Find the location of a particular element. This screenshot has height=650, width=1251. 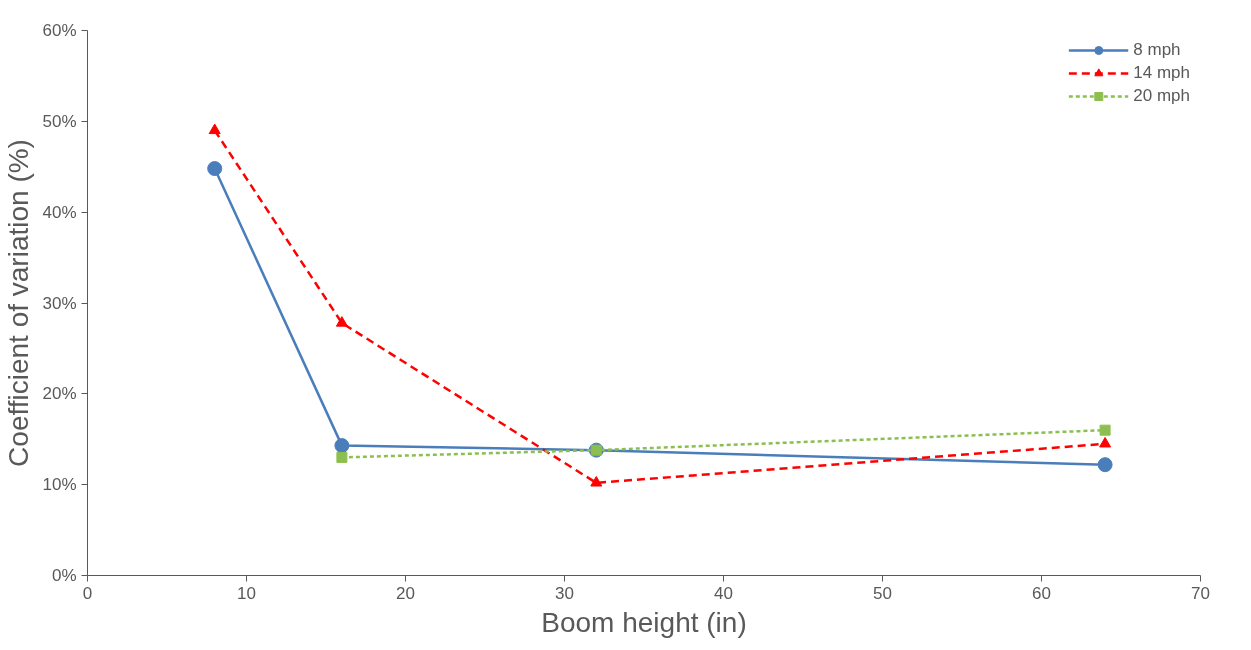

x-tick-label: 0 is located at coordinates (87, 593).